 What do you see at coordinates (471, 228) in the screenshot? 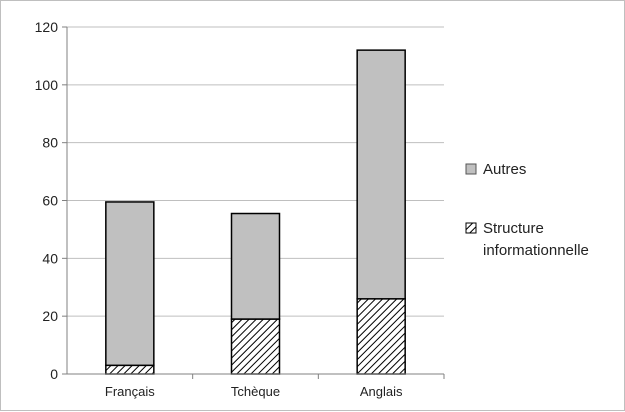
I see `legend-swatch-structure` at bounding box center [471, 228].